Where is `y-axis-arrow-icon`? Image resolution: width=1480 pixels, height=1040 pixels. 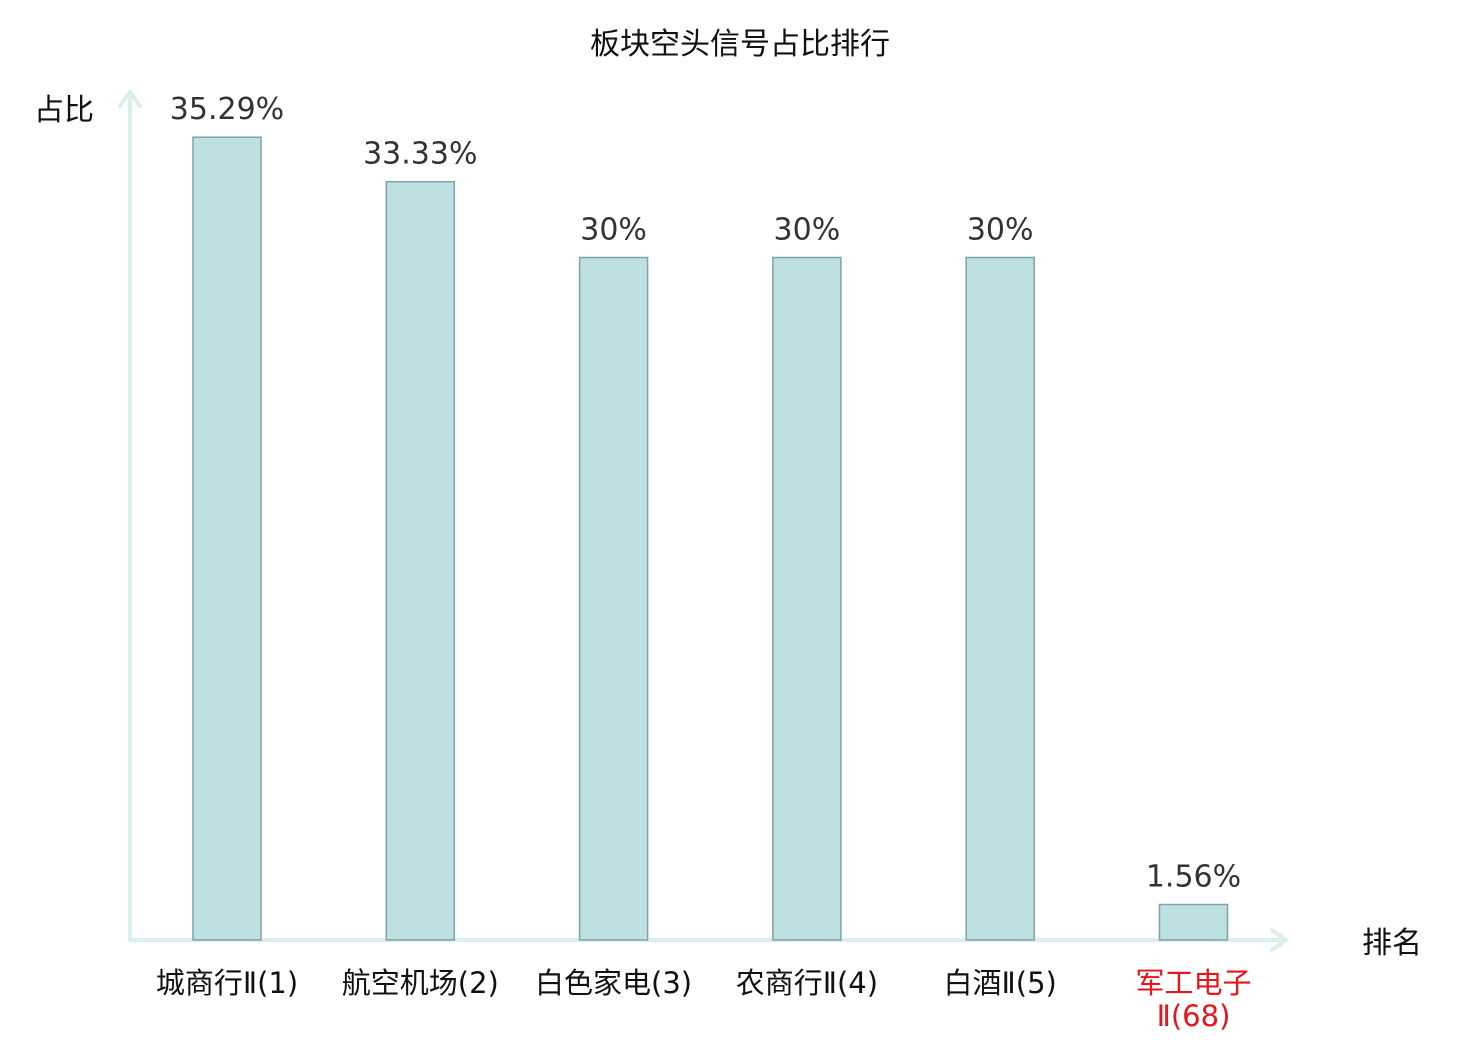
y-axis-arrow-icon is located at coordinates (130, 99).